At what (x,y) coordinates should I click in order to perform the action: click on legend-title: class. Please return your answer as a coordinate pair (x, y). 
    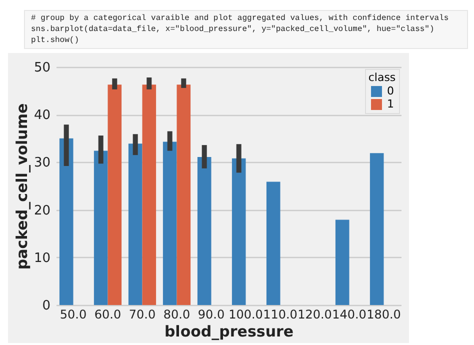
    Looking at the image, I should click on (382, 77).